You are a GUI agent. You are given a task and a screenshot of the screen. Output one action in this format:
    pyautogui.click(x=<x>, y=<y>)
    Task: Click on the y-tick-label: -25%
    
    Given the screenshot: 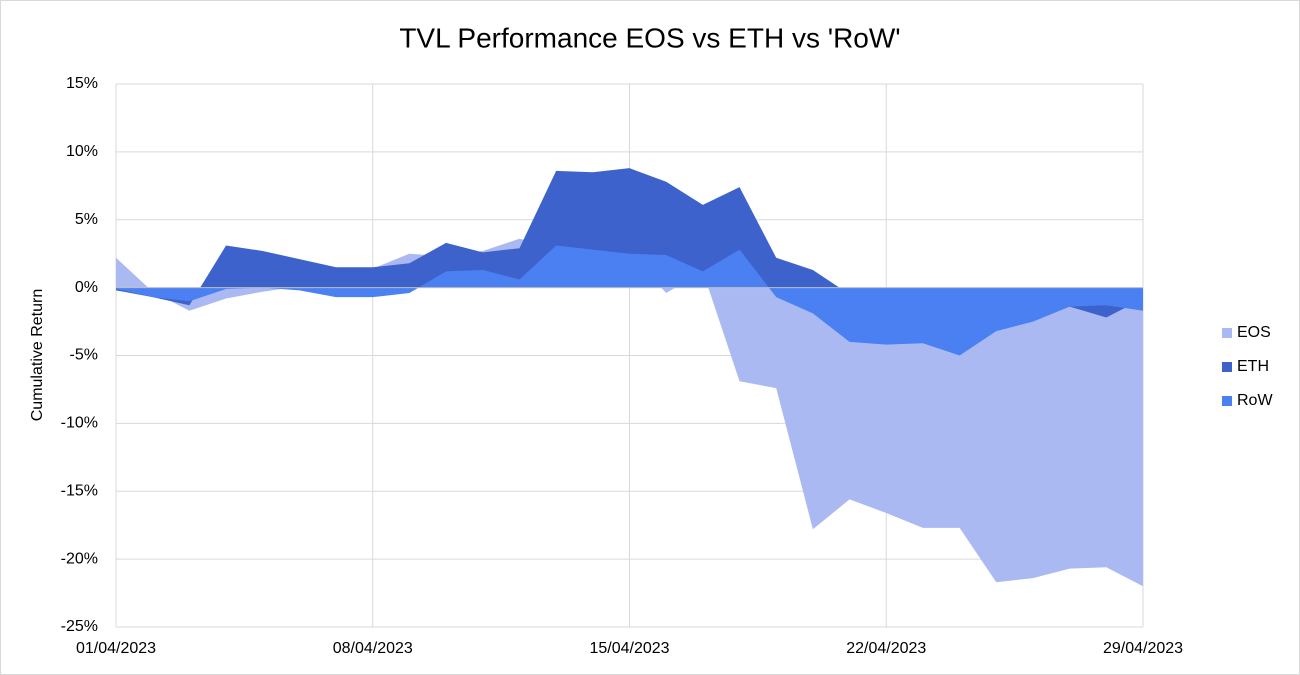 What is the action you would take?
    pyautogui.click(x=79, y=626)
    